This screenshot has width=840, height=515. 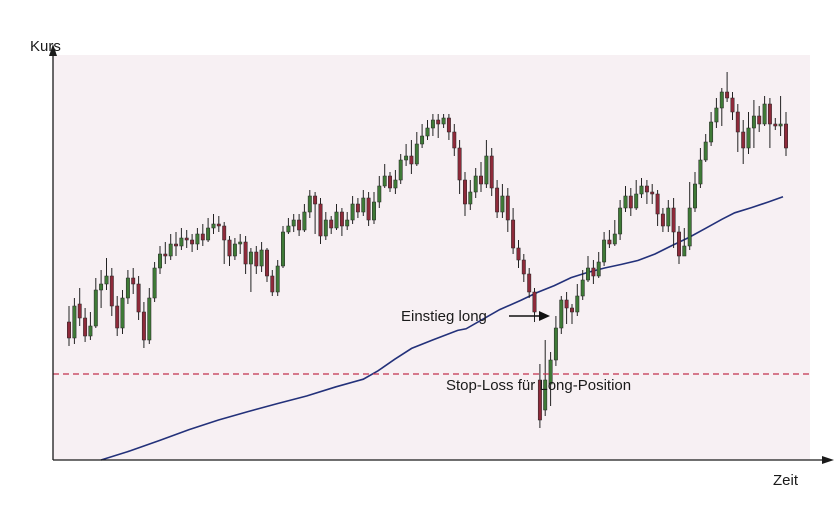 What do you see at coordinates (828, 460) in the screenshot?
I see `x-axis-arrow` at bounding box center [828, 460].